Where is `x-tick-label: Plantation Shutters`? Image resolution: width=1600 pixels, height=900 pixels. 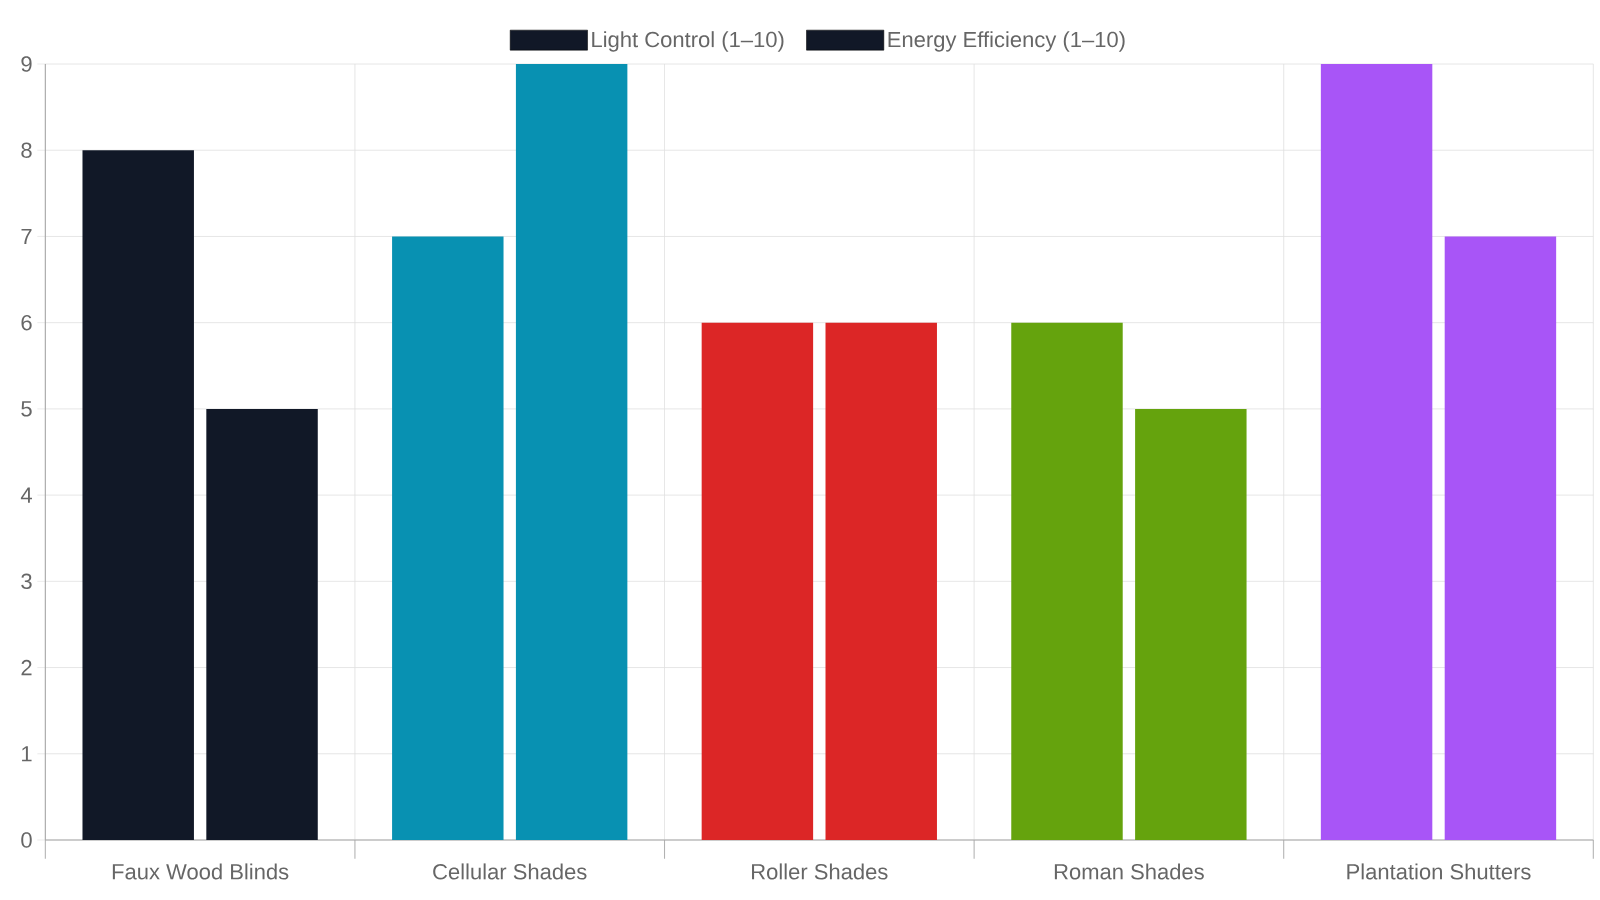
x-tick-label: Plantation Shutters is located at coordinates (1439, 871).